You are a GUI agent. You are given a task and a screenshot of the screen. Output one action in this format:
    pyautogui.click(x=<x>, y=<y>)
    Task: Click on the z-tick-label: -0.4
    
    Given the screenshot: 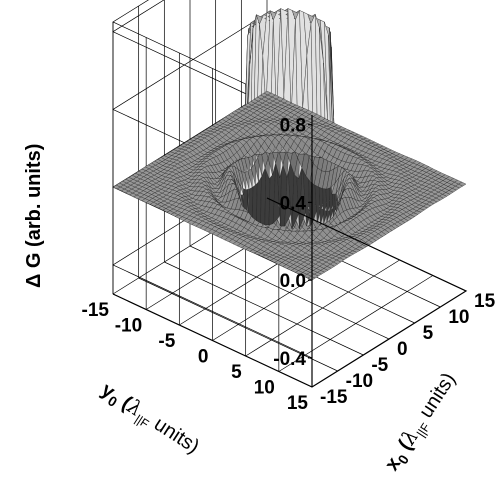 What is the action you would take?
    pyautogui.click(x=289, y=359)
    